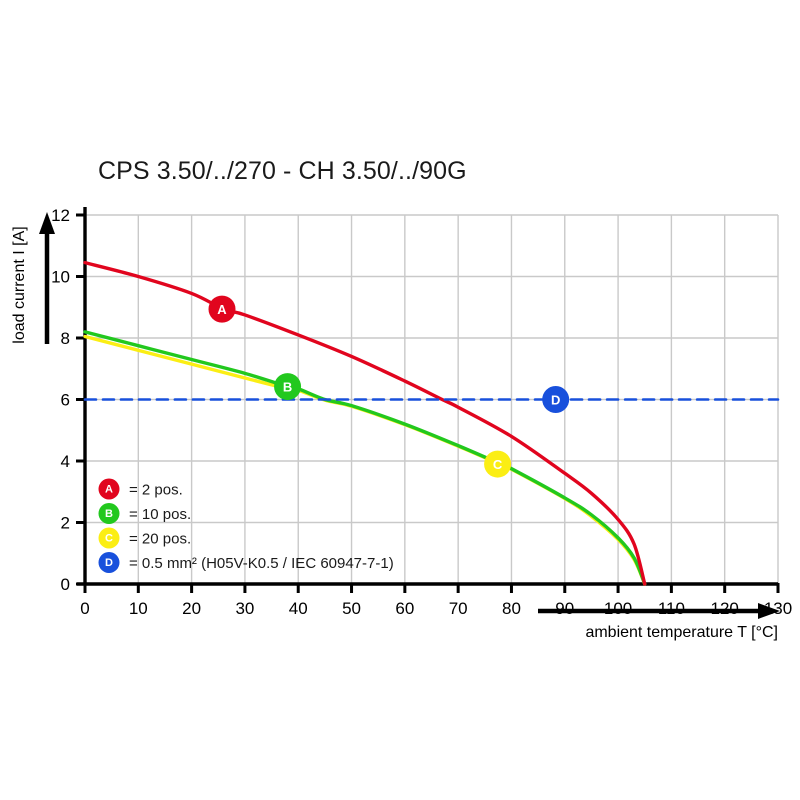 The width and height of the screenshot is (800, 800). What do you see at coordinates (160, 514) in the screenshot?
I see `legend-label-B: = 10 pos.` at bounding box center [160, 514].